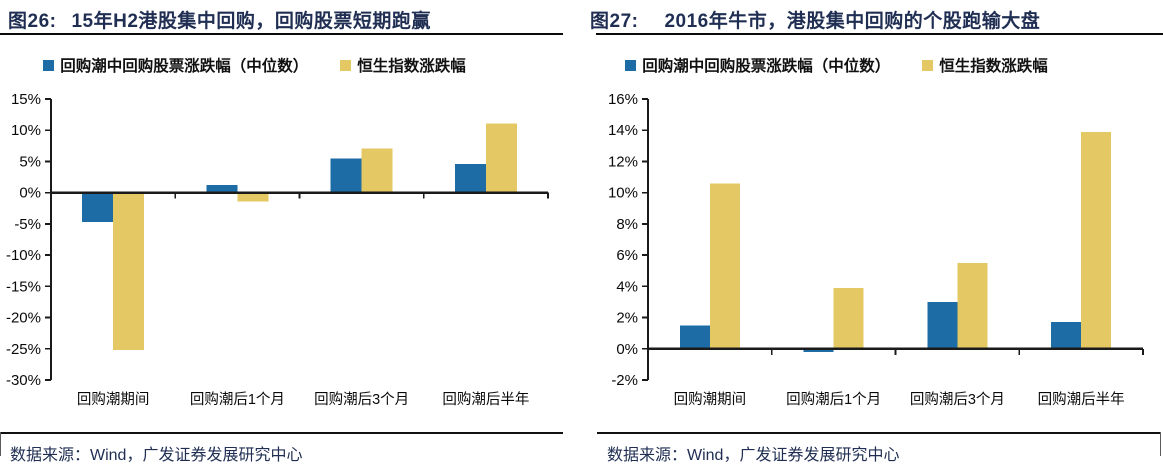 Image resolution: width=1163 pixels, height=467 pixels. I want to click on figure-26-label: 图26:, so click(32, 21).